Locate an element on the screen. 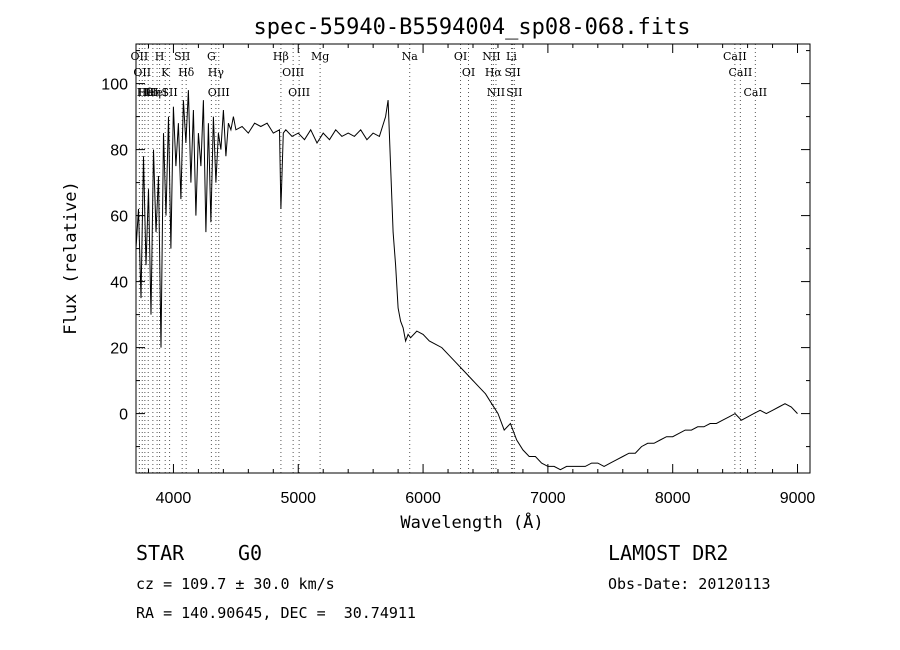 Image resolution: width=900 pixels, height=650 pixels. x-tick-label: 7000 is located at coordinates (548, 498).